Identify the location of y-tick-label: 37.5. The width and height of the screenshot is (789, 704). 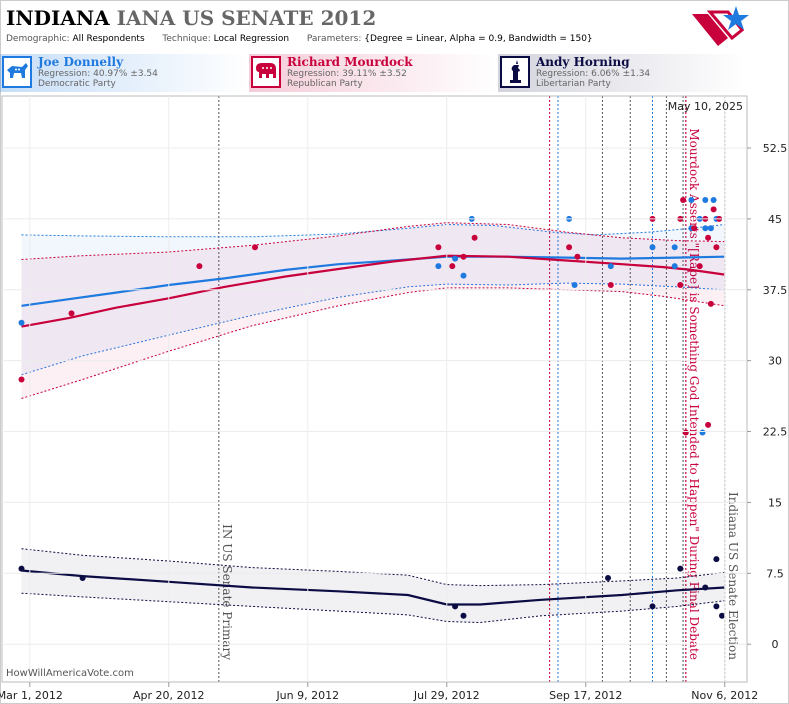
(775, 290).